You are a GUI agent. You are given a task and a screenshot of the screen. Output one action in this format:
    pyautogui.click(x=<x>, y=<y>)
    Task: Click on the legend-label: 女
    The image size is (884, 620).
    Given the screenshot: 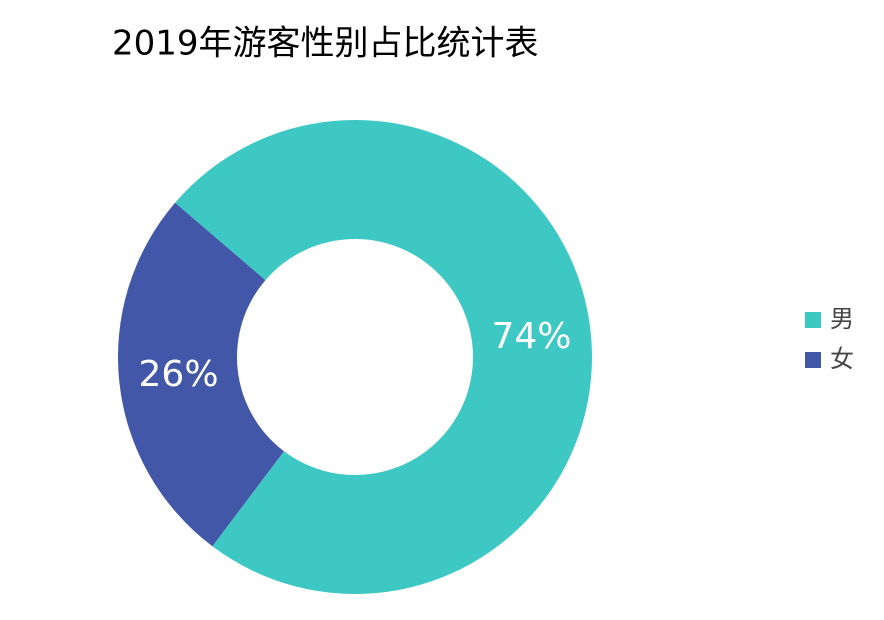 What is the action you would take?
    pyautogui.click(x=842, y=359)
    